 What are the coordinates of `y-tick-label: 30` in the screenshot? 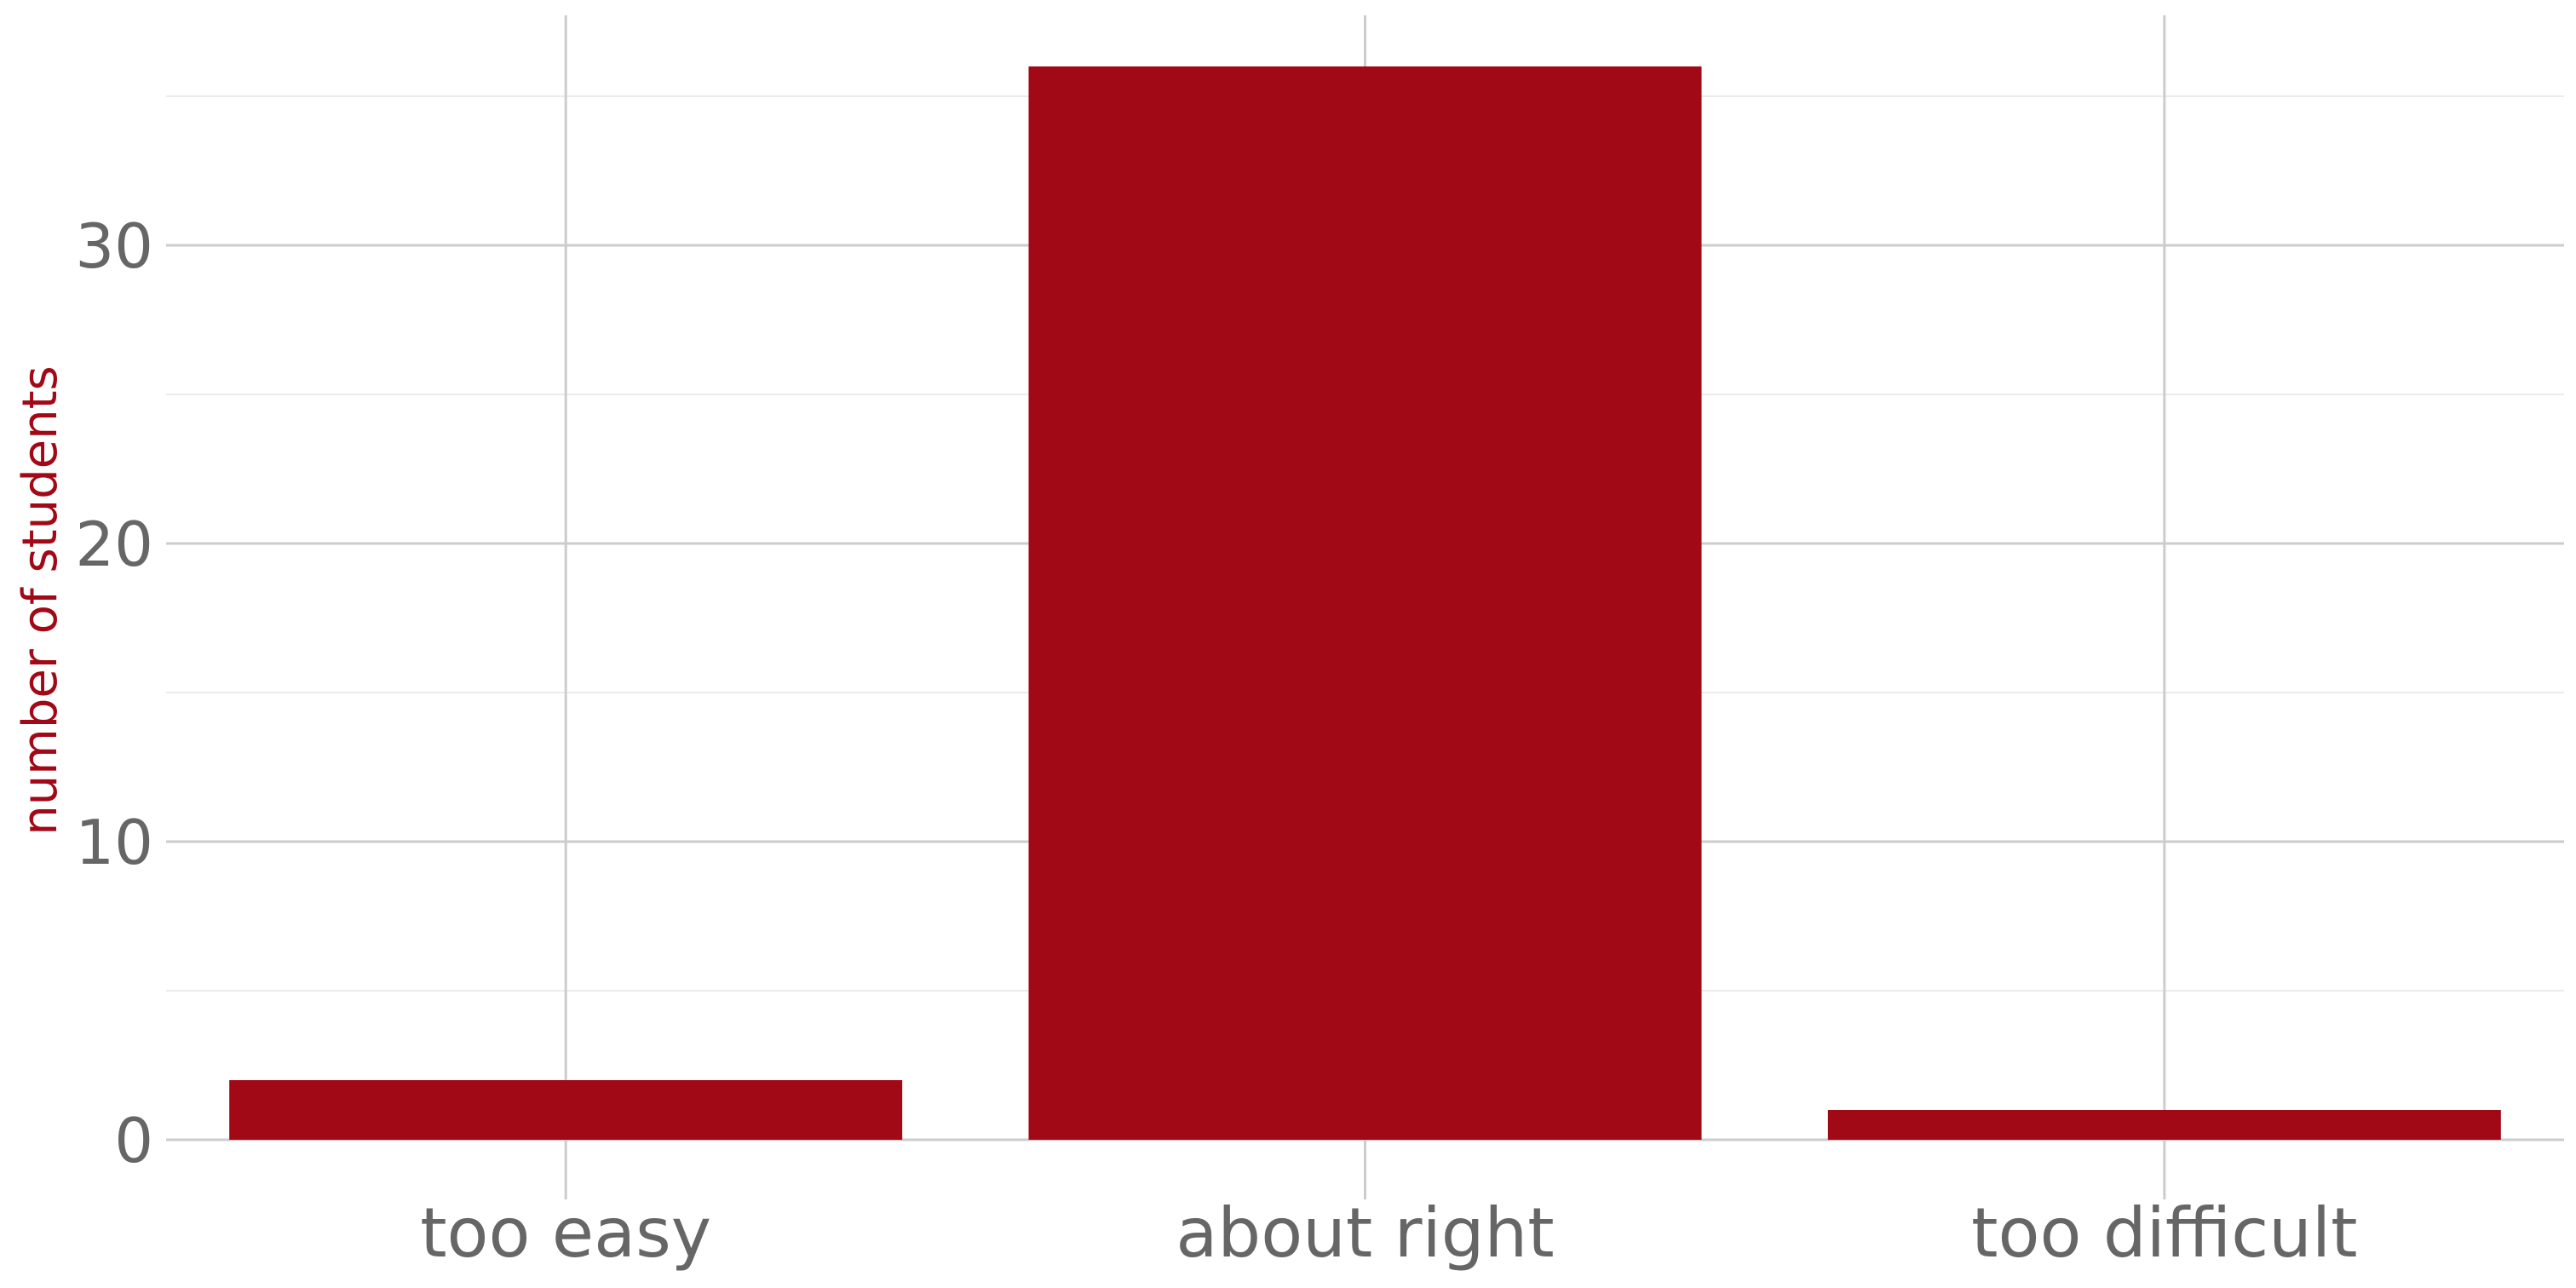 It's located at (114, 246).